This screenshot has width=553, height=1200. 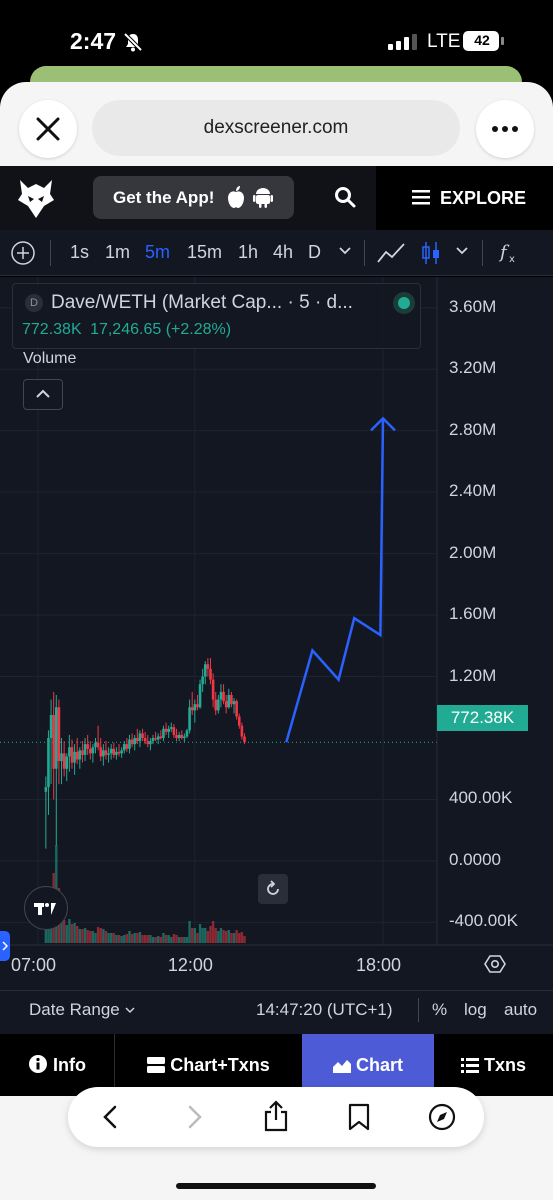 What do you see at coordinates (205, 252) in the screenshot?
I see `timeframe-15m: 15m` at bounding box center [205, 252].